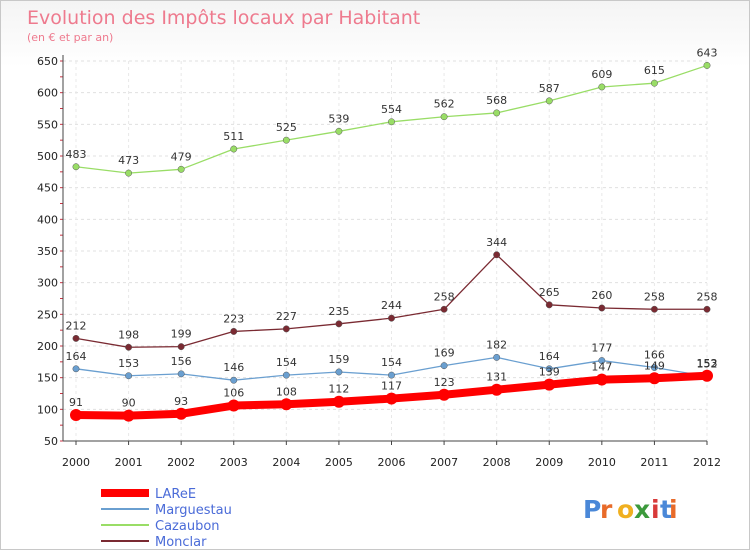 This screenshot has width=750, height=550. Describe the element at coordinates (606, 509) in the screenshot. I see `logo-letter: r` at that location.